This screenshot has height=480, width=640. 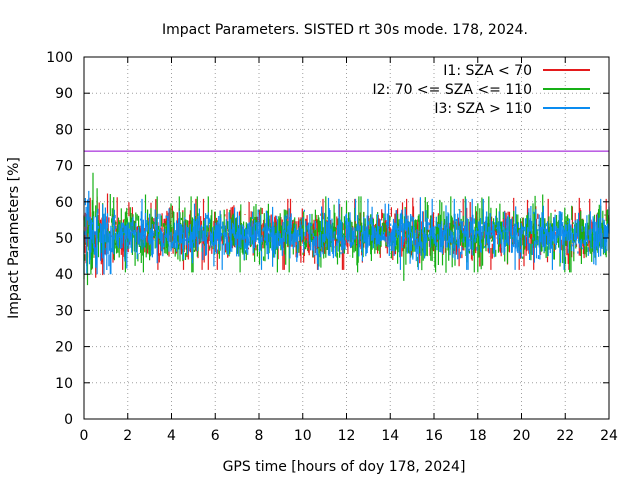 What do you see at coordinates (303, 436) in the screenshot?
I see `x-tick-label: 10` at bounding box center [303, 436].